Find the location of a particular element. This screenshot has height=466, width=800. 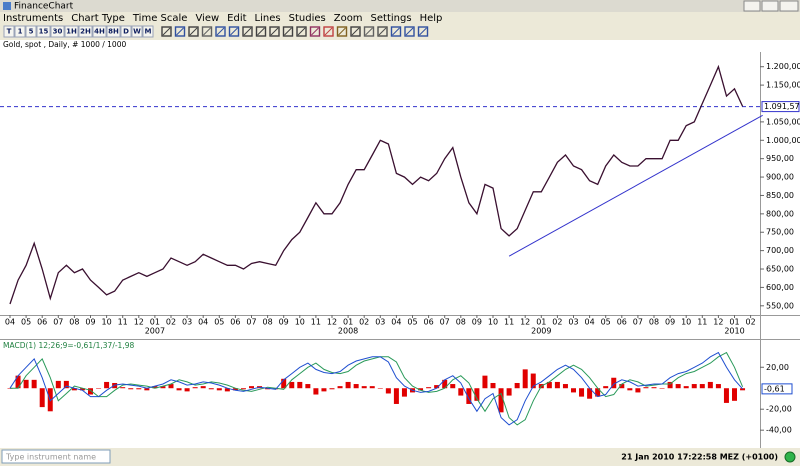

last-value-box is located at coordinates (777, 389).